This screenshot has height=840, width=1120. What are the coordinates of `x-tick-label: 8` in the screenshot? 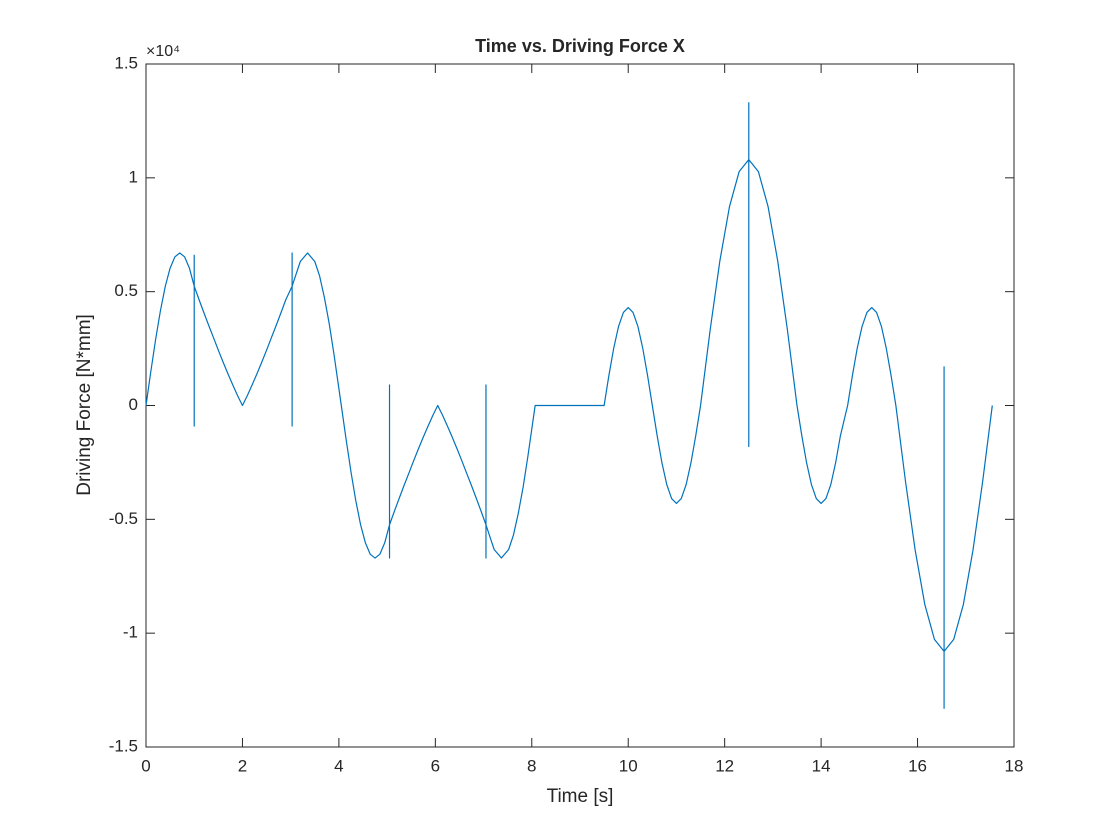 It's located at (531, 765).